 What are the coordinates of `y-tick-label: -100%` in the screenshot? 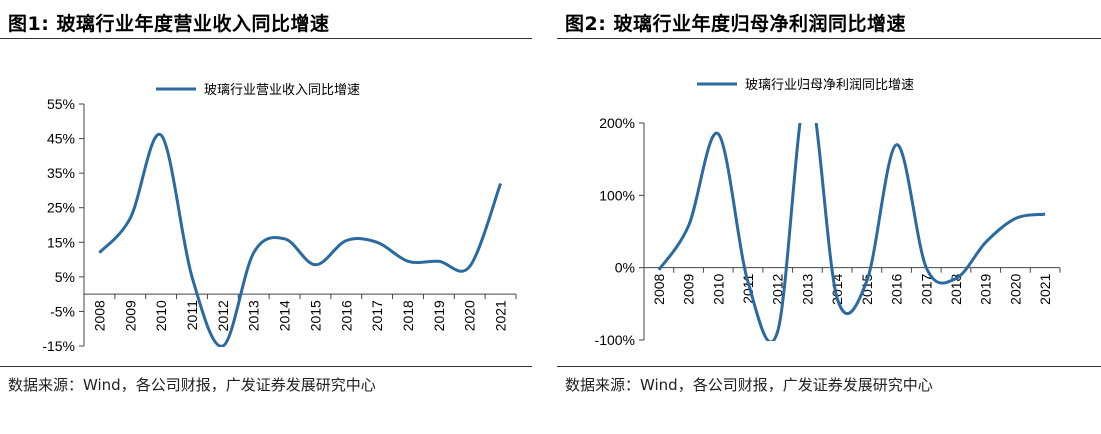 It's located at (615, 340).